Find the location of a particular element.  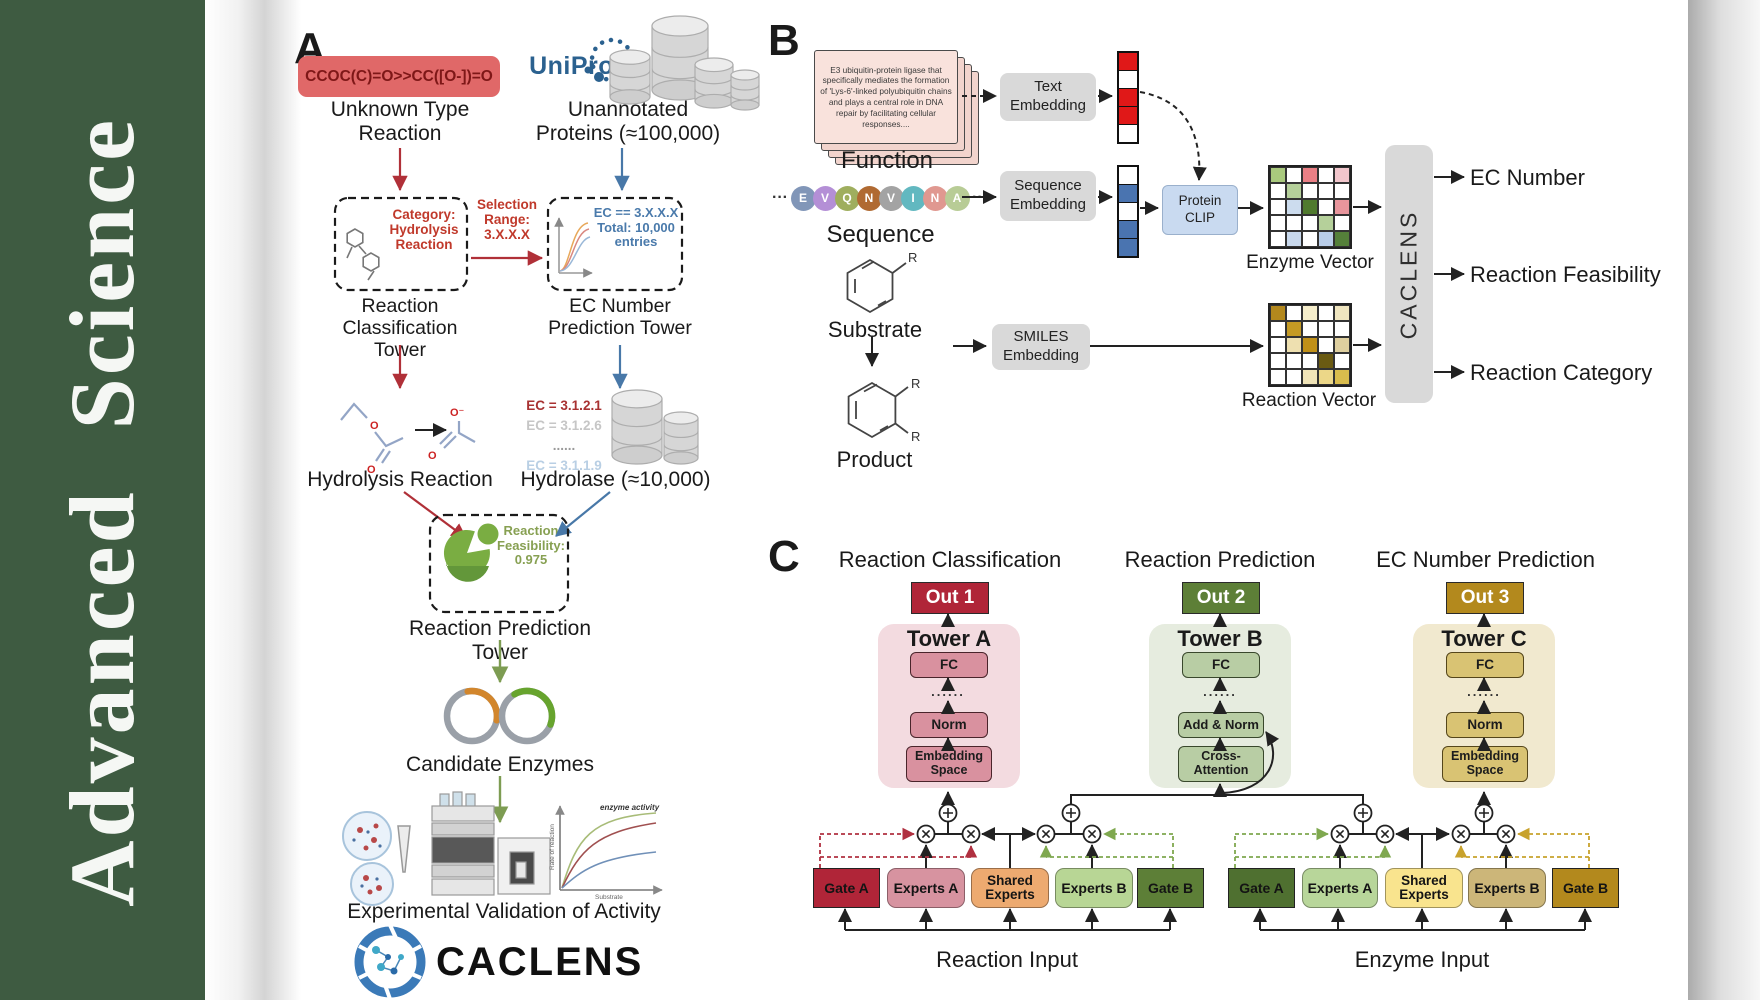

tower-b-fc: FC is located at coordinates (1221, 665).